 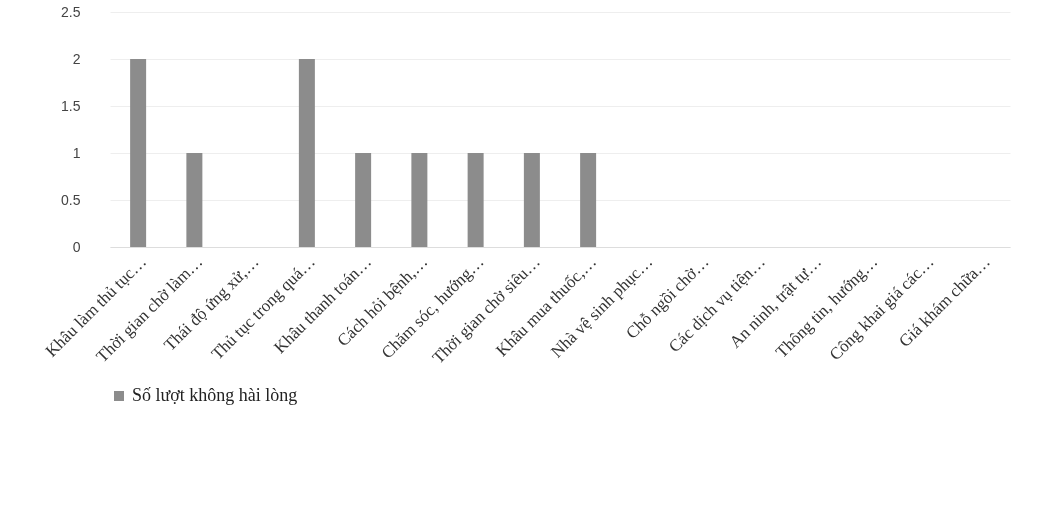 What do you see at coordinates (71, 105) in the screenshot?
I see `y-tick-label: 1.5` at bounding box center [71, 105].